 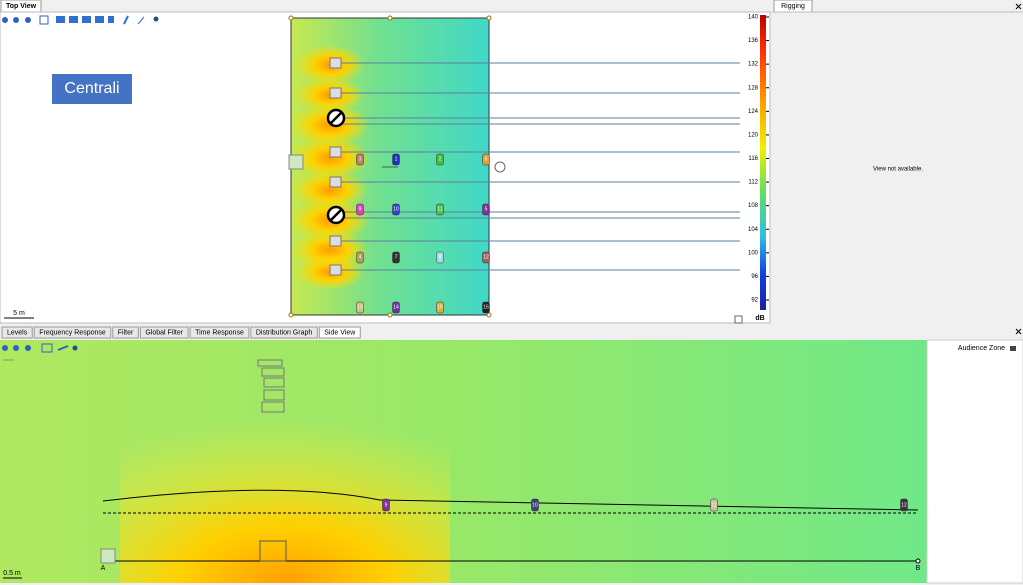 I want to click on tab-label: Time Response, so click(x=219, y=332).